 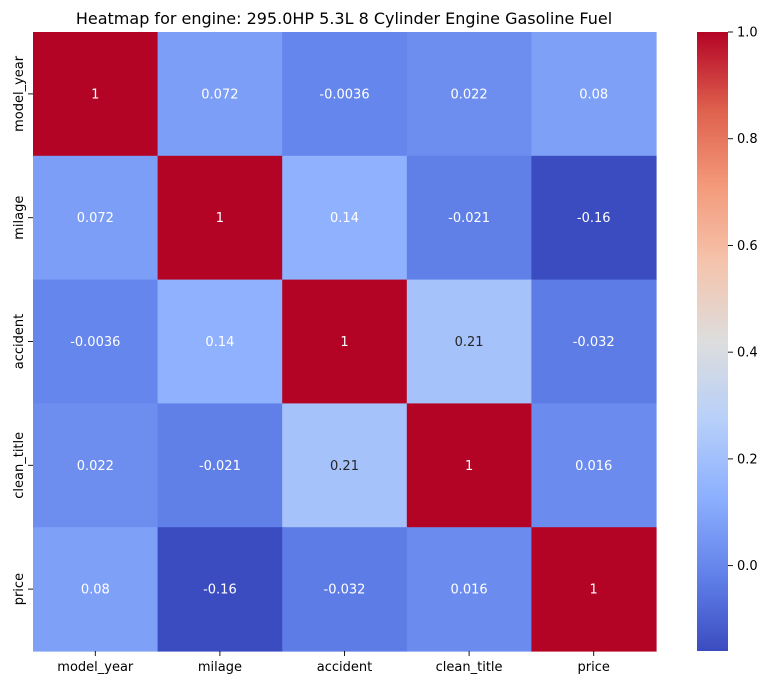 What do you see at coordinates (747, 566) in the screenshot?
I see `colorbar-tick-label: 0.0` at bounding box center [747, 566].